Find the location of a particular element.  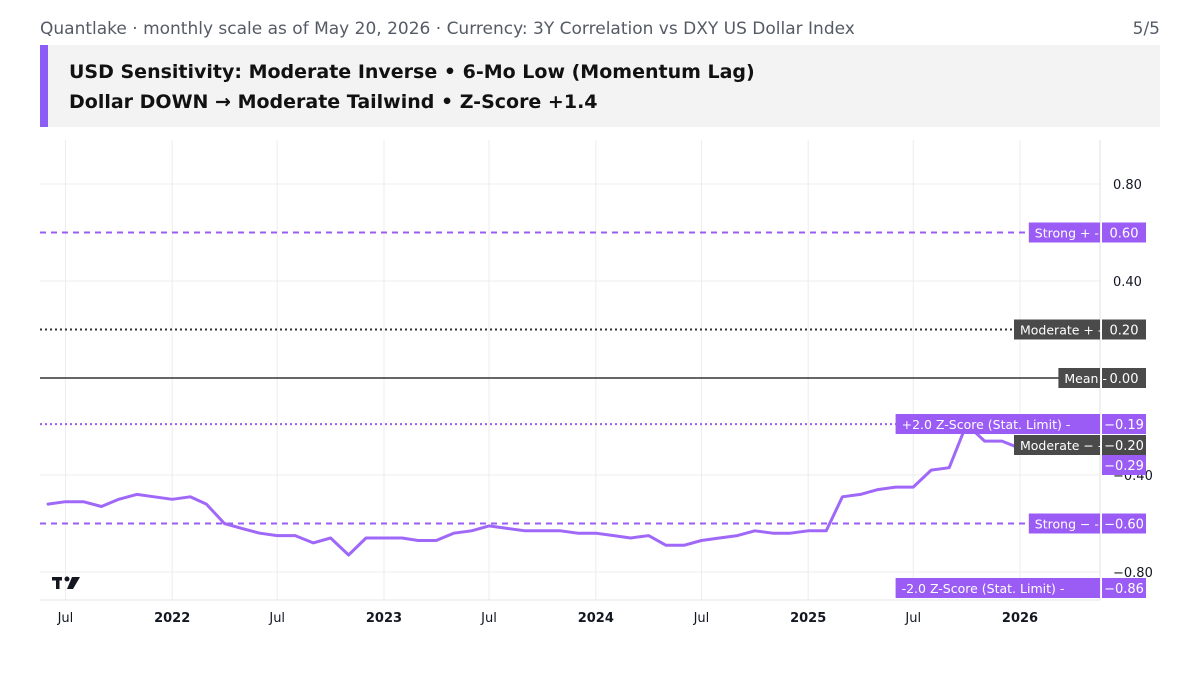

ref-0p2-value-box is located at coordinates (1124, 329).